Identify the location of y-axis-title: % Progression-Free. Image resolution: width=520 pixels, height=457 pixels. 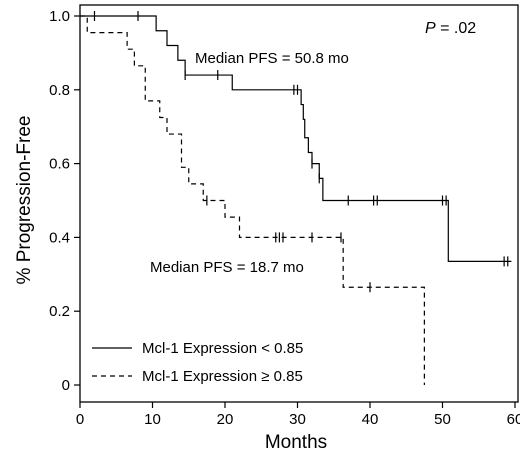
(24, 200).